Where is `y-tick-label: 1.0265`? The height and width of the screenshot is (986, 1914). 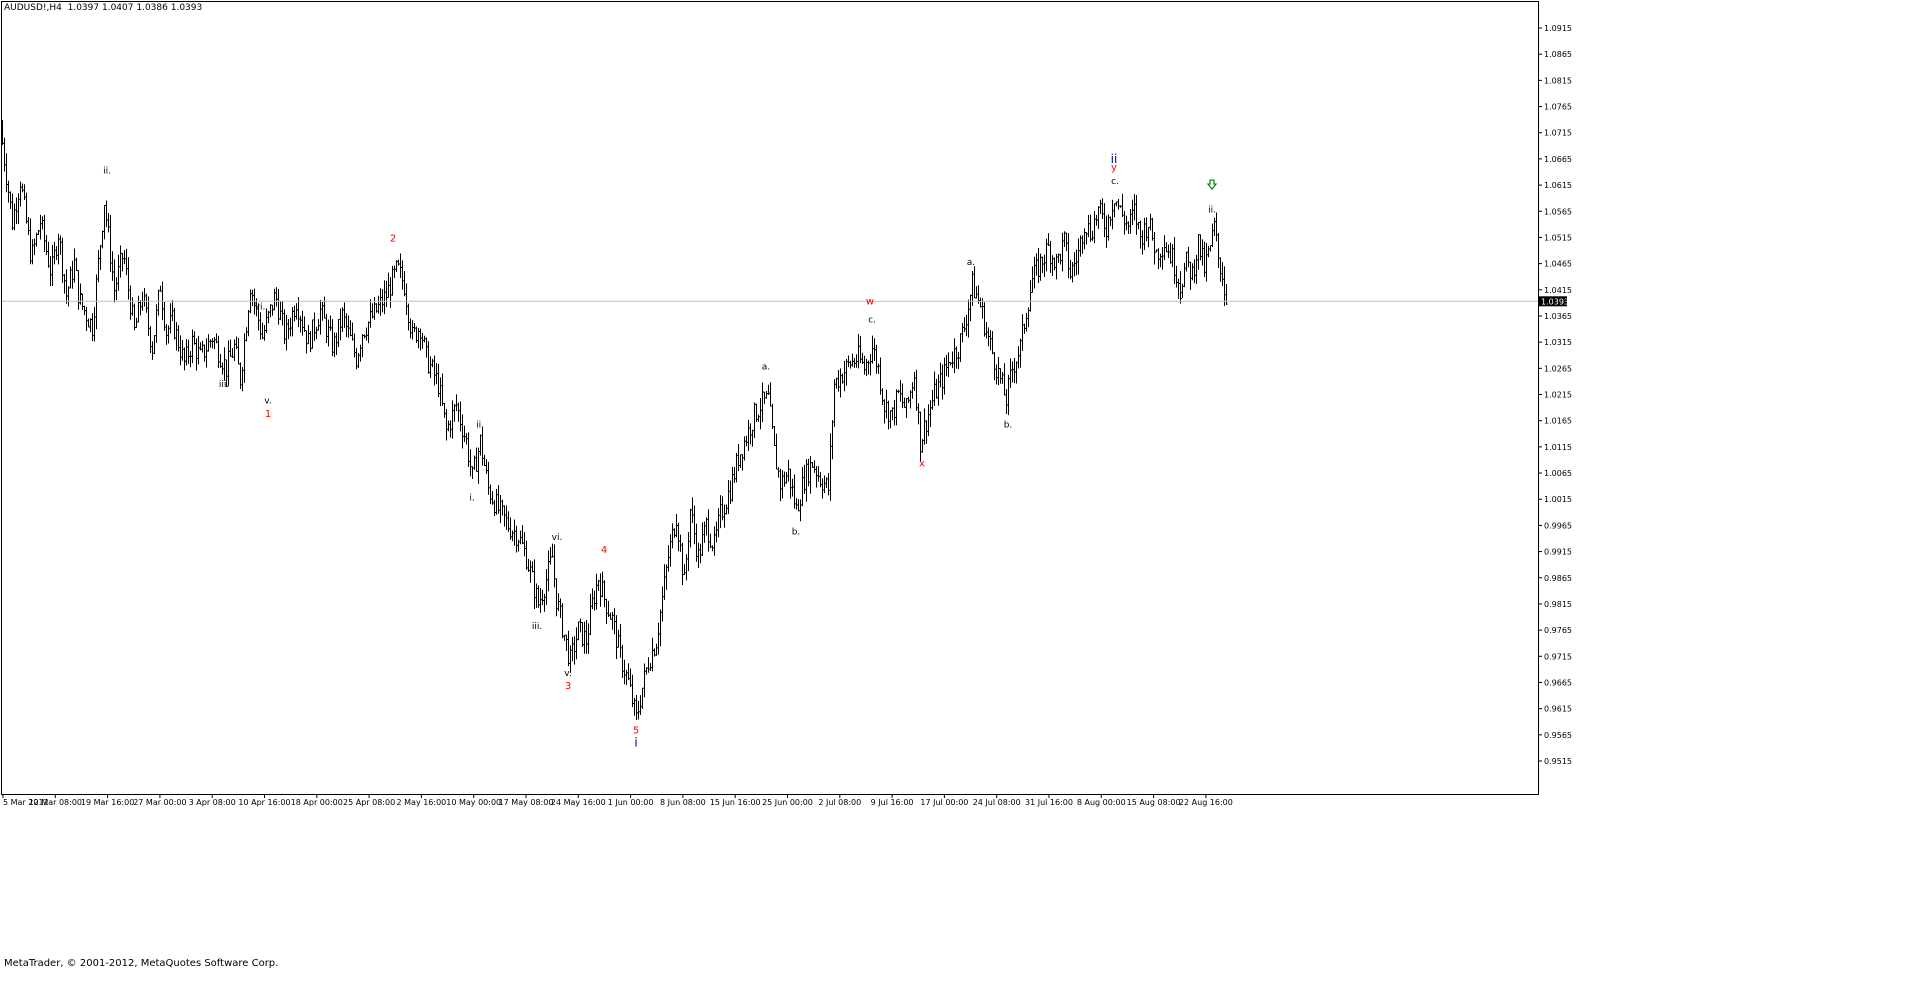
y-tick-label: 1.0265 is located at coordinates (1558, 368).